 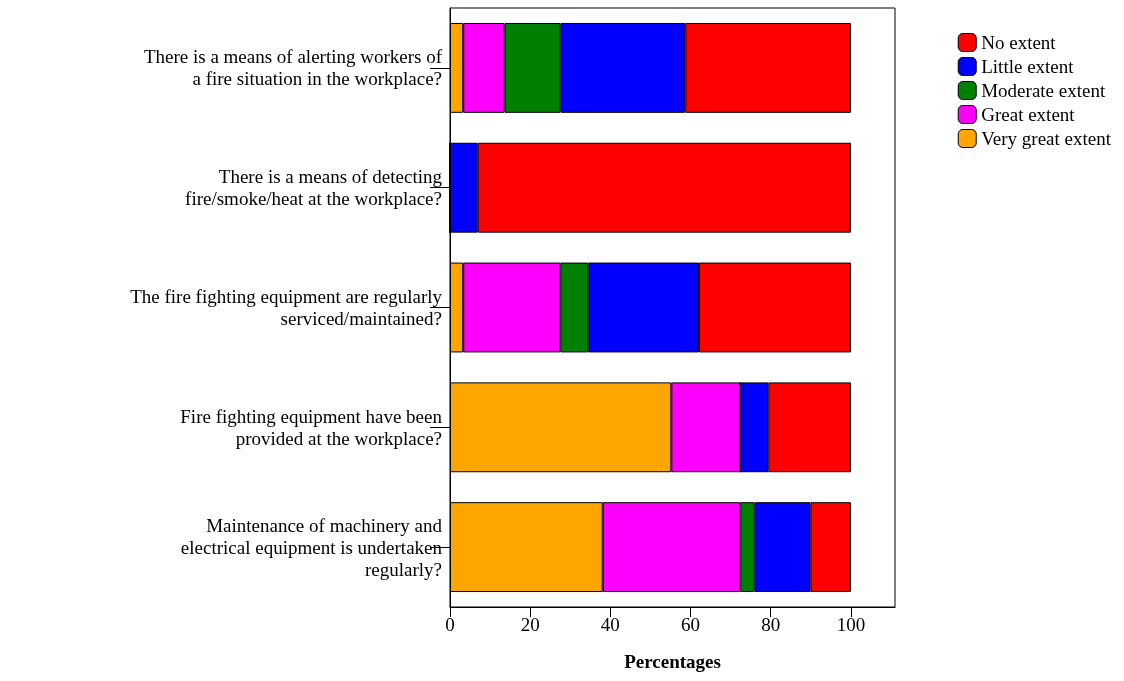 I want to click on x-tick-label: 60, so click(x=691, y=624).